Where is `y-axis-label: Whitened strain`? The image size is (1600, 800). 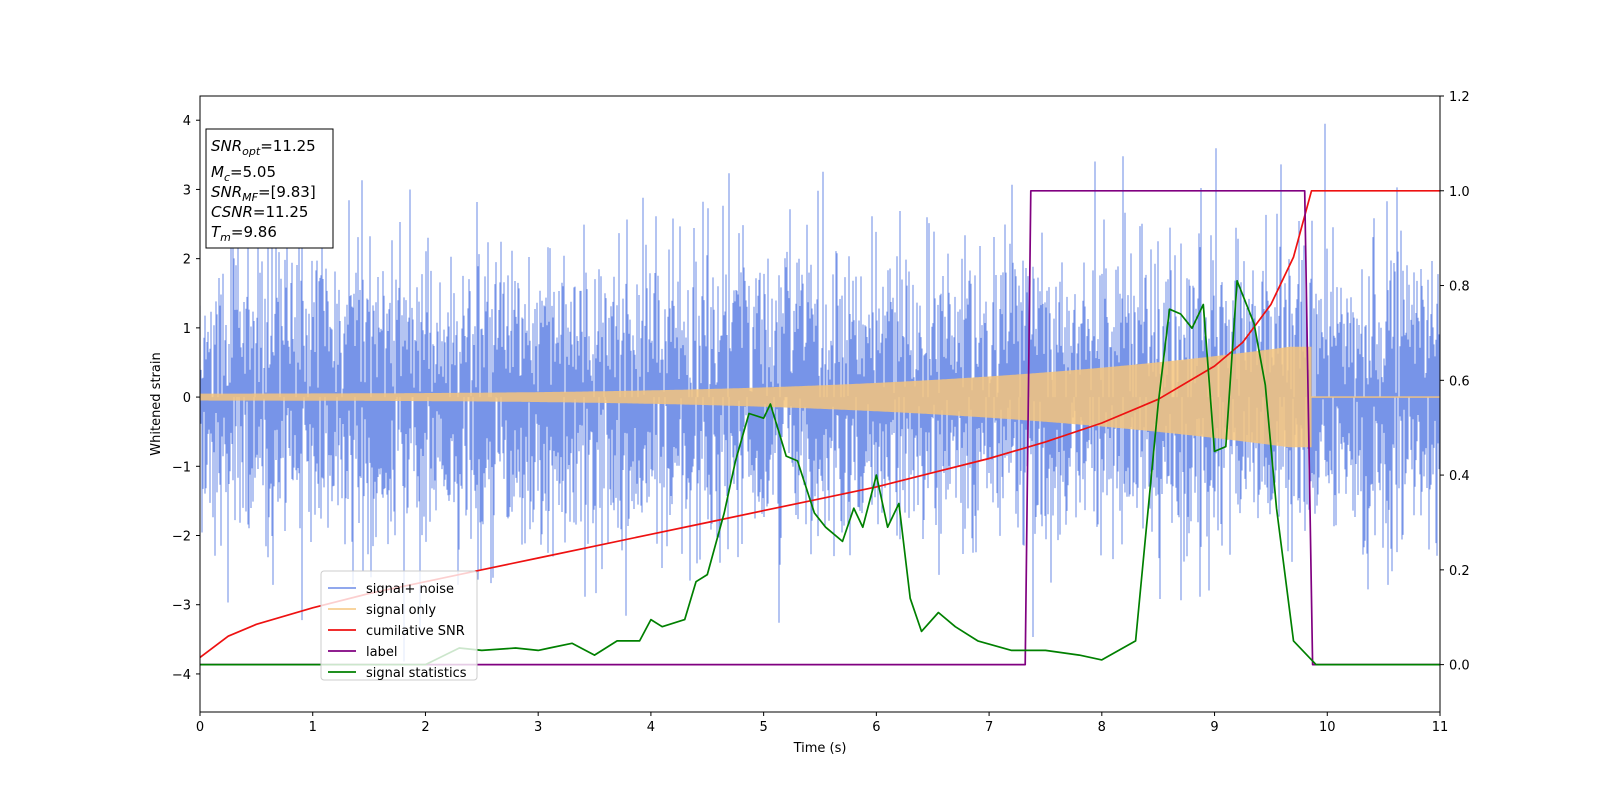
y-axis-label: Whitened strain is located at coordinates (156, 403).